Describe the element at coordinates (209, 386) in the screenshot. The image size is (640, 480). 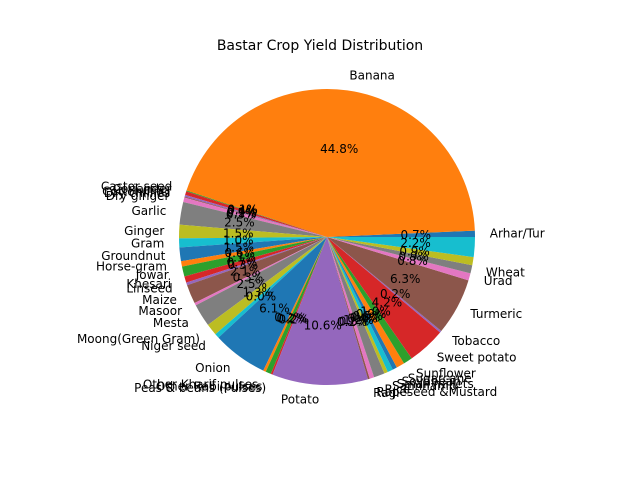
I see `category-label-other-rabi-pulses-22: Other Rabi pulses` at that location.